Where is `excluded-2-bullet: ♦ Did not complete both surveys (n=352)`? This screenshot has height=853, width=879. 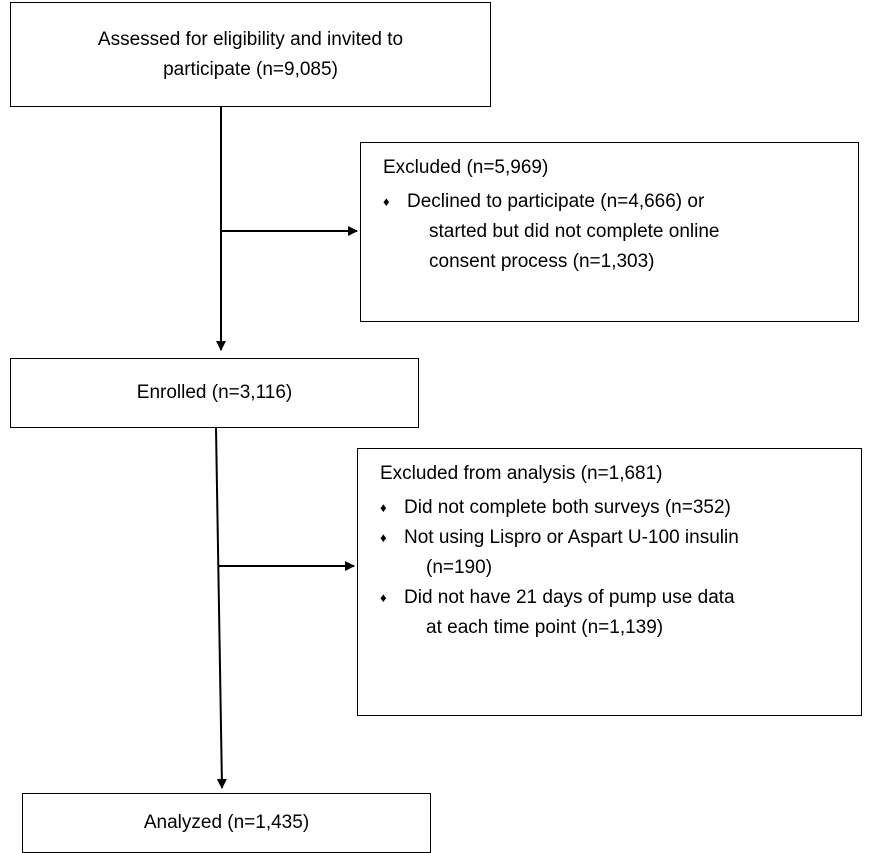 excluded-2-bullet: ♦ Did not complete both surveys (n=352) is located at coordinates (620, 508).